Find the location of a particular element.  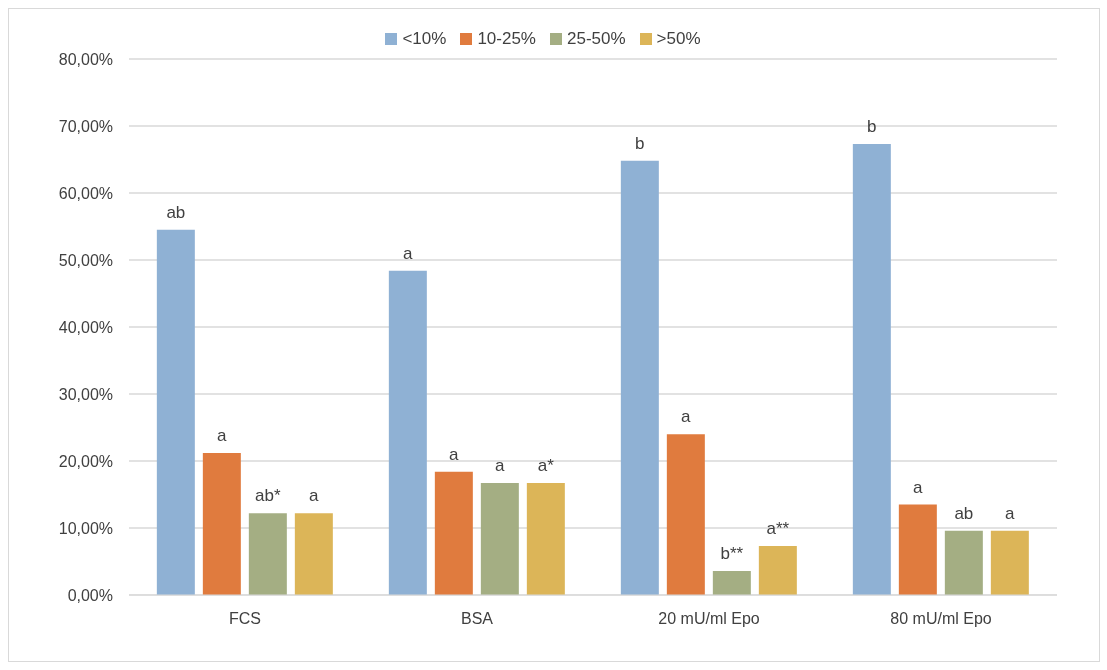

data-label: a* is located at coordinates (546, 466).